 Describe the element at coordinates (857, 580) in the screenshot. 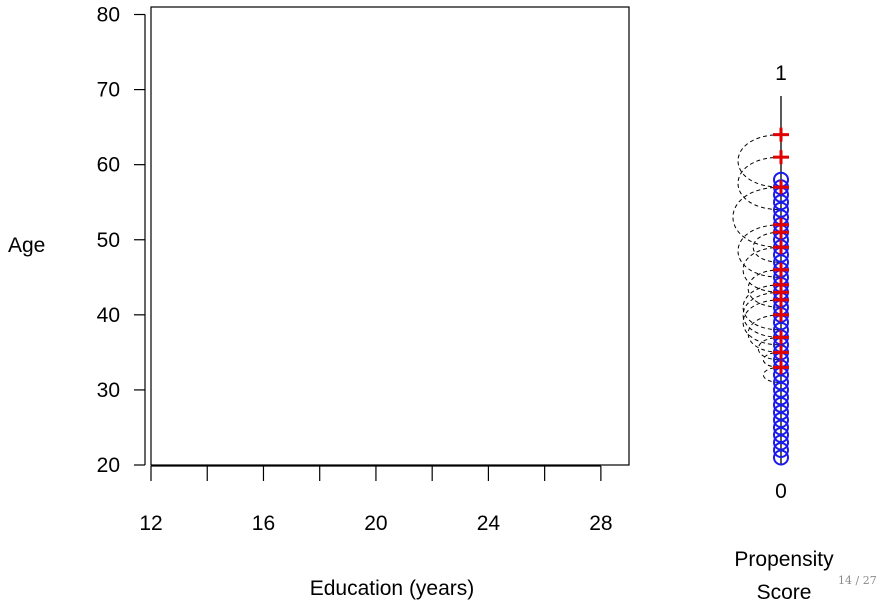

I see `page-number: 14 / 27` at that location.